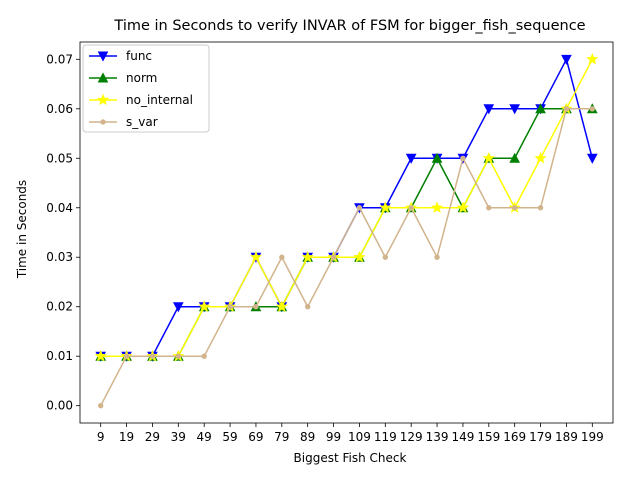 The height and width of the screenshot is (480, 640). I want to click on x-tick-label: 19, so click(126, 437).